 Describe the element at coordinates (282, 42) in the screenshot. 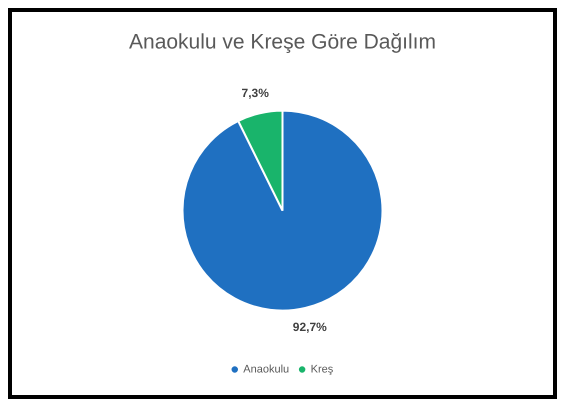

I see `chart-title: Anaokulu ve Kreşe Göre Dağılım` at that location.